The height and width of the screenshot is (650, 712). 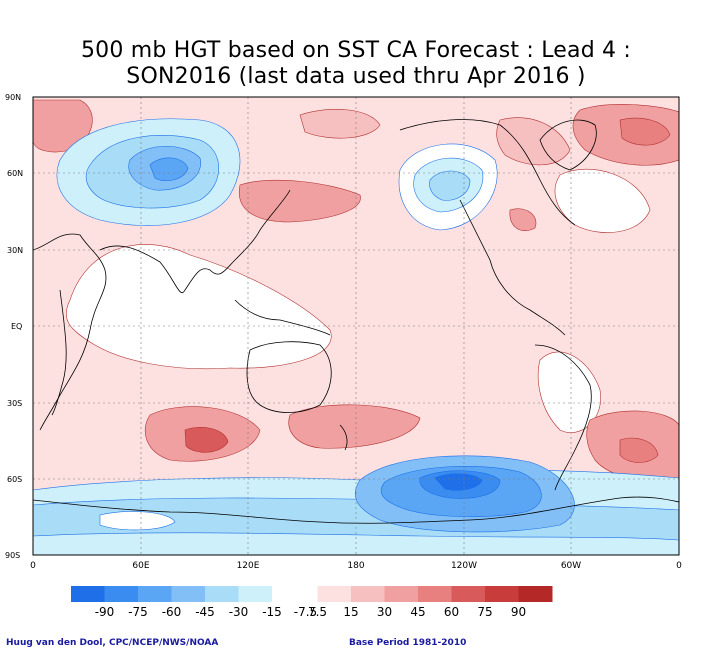 What do you see at coordinates (289, 377) in the screenshot?
I see `coastline-australia` at bounding box center [289, 377].